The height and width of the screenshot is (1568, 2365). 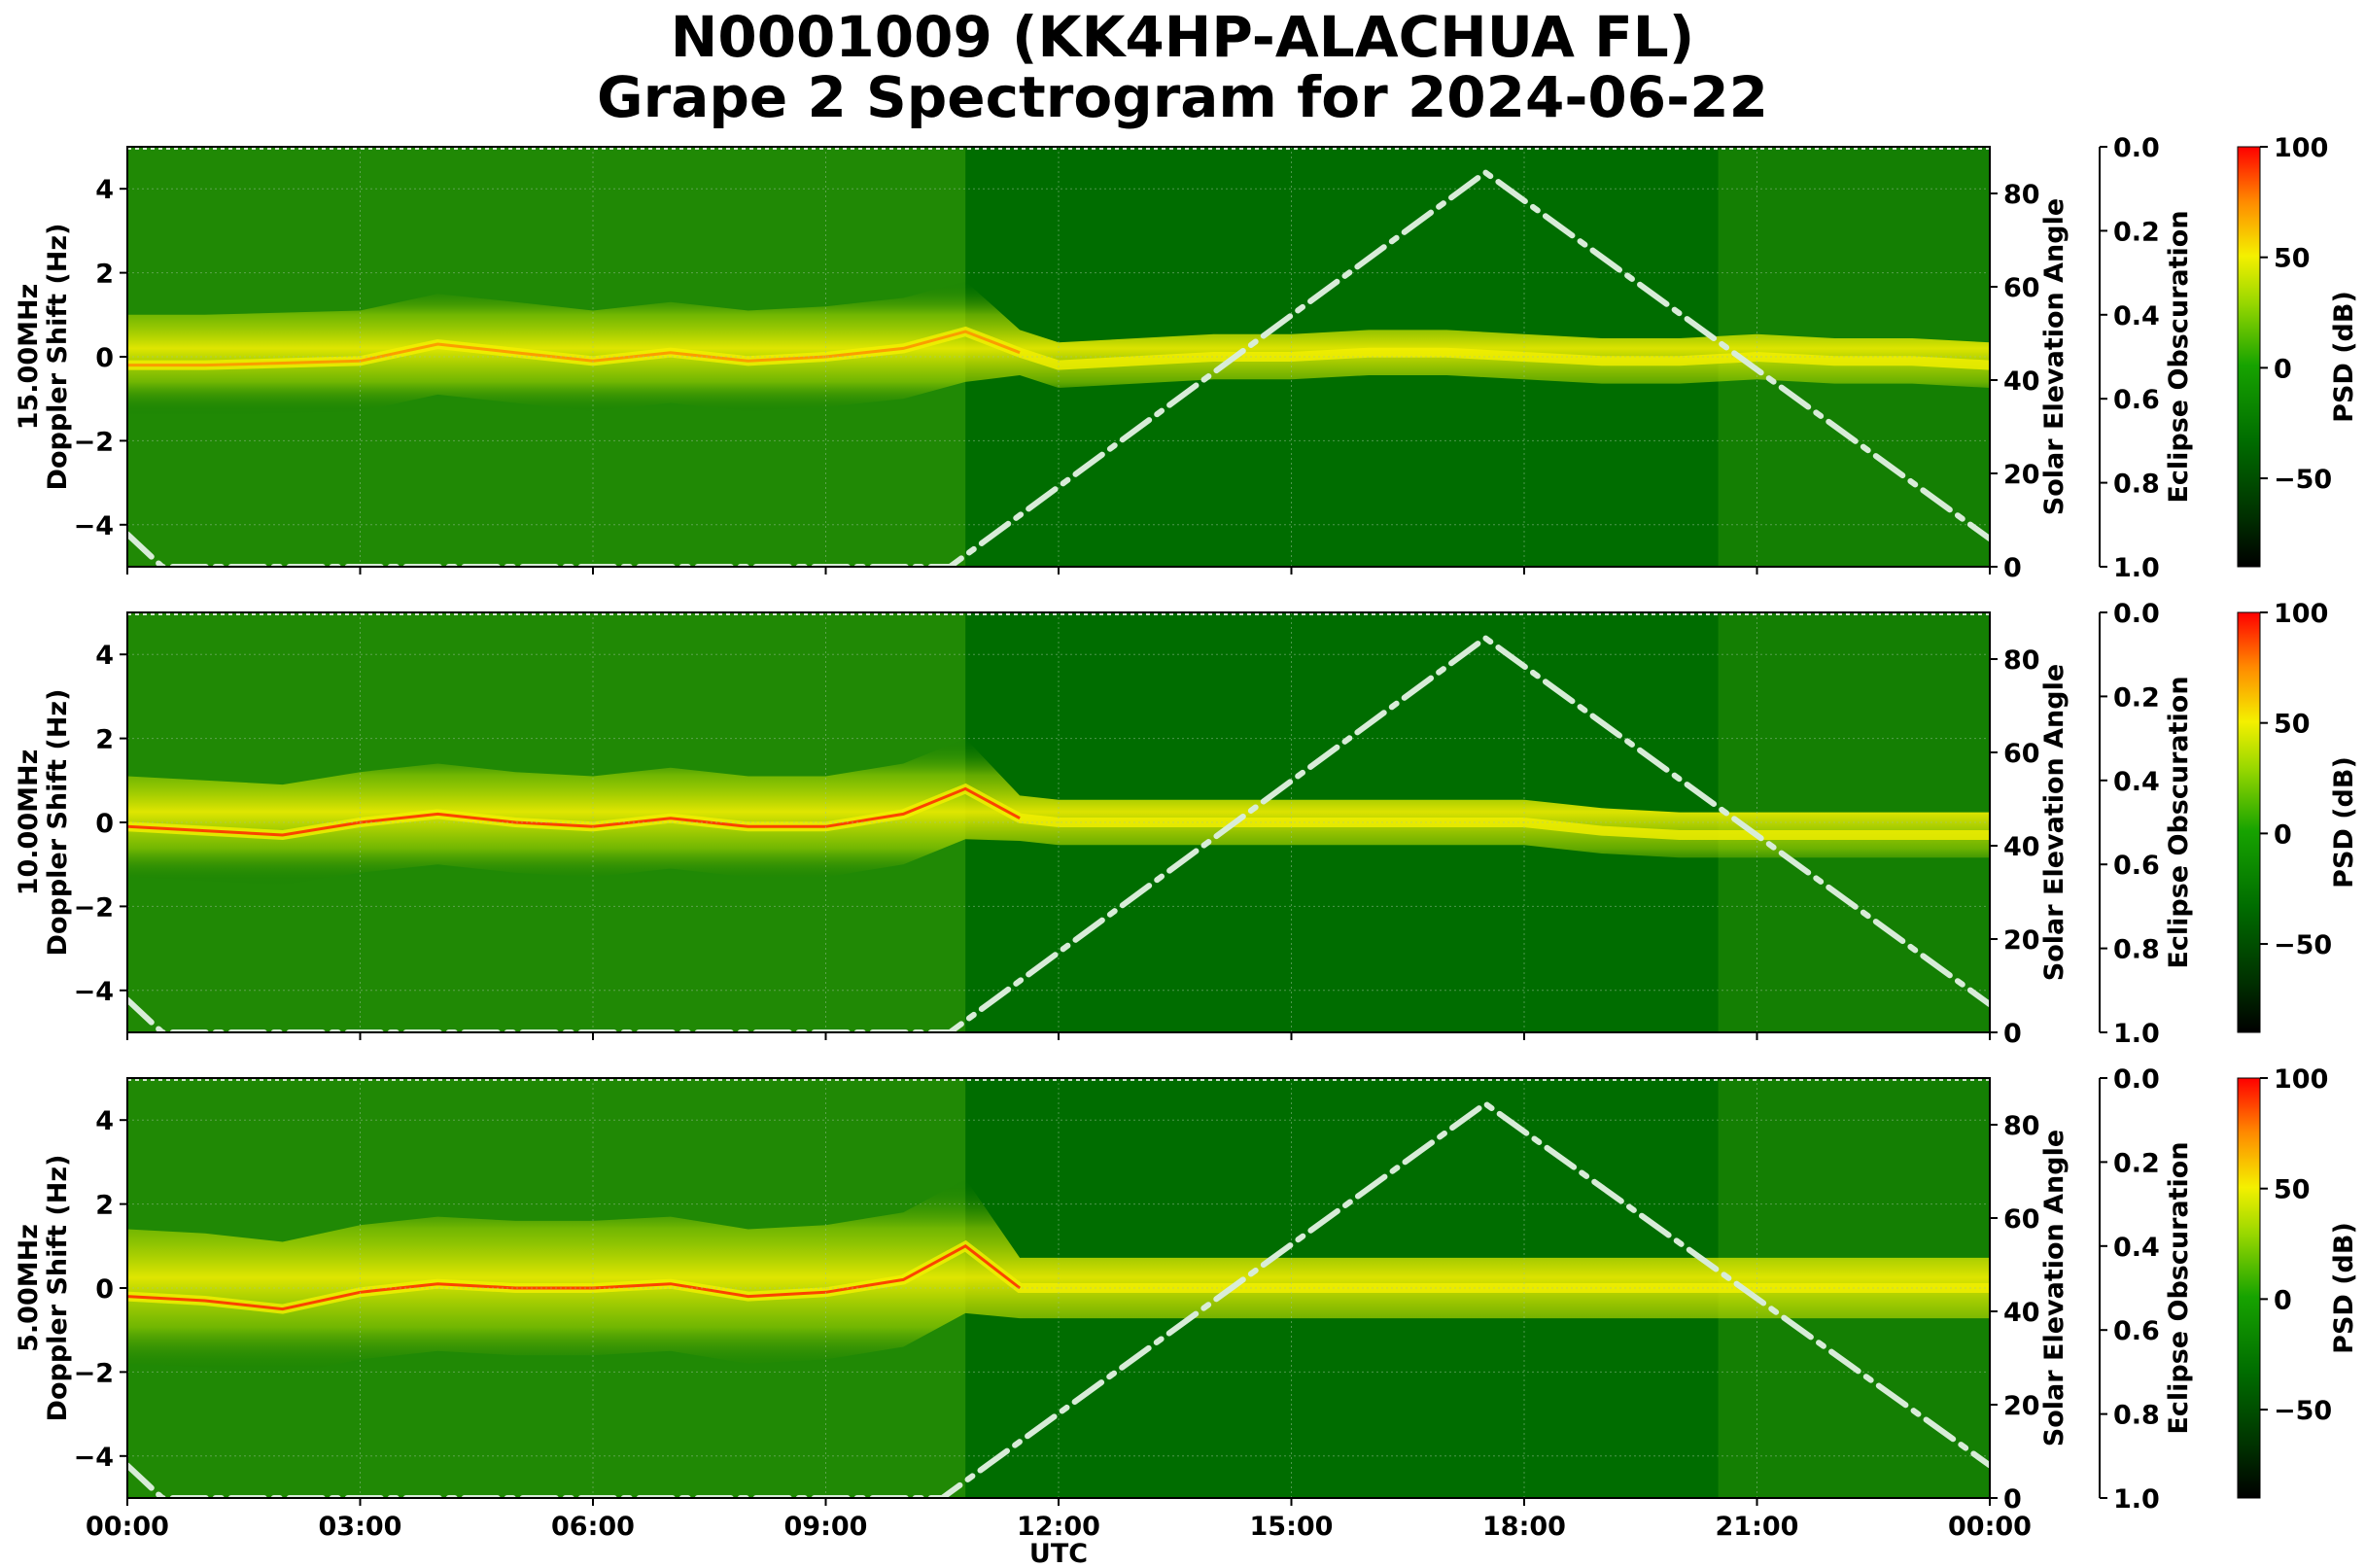 What do you see at coordinates (1292, 1527) in the screenshot?
I see `x-tick-label: 15:00` at bounding box center [1292, 1527].